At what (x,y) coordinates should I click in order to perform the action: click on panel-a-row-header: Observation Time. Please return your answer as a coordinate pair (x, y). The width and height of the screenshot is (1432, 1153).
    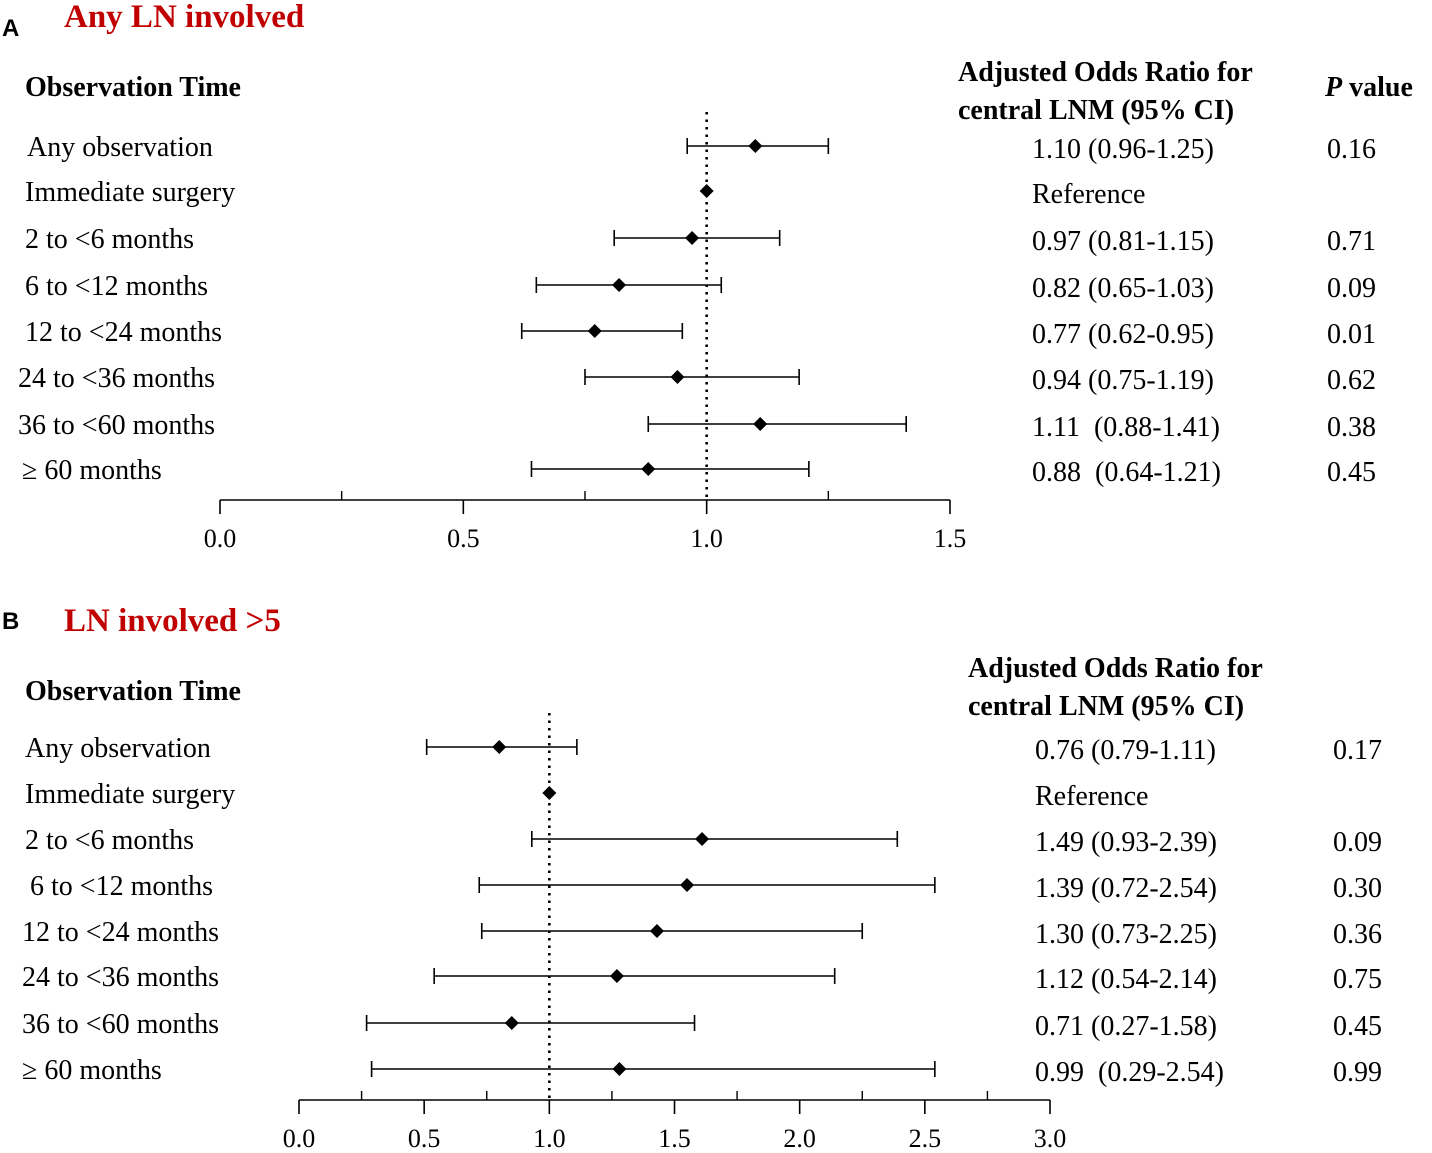
    Looking at the image, I should click on (133, 87).